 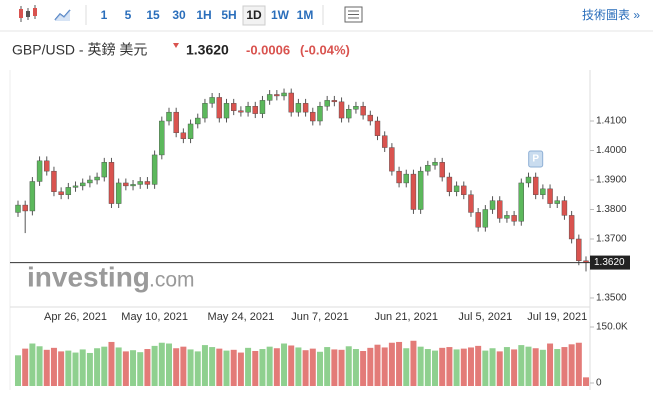 I want to click on interval-button: 1W, so click(x=280, y=15).